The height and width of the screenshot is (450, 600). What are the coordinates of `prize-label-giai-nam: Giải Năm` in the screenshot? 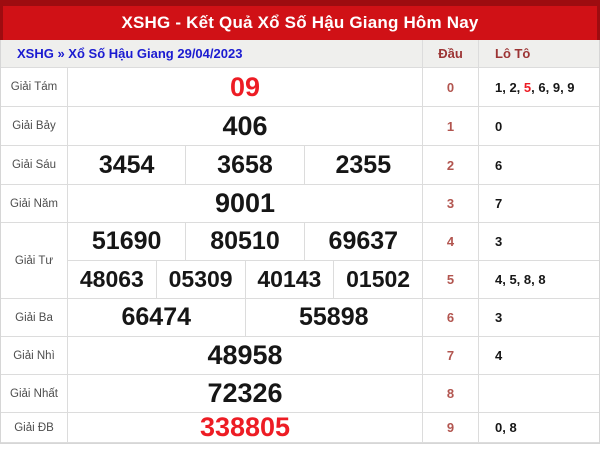 It's located at (34, 204).